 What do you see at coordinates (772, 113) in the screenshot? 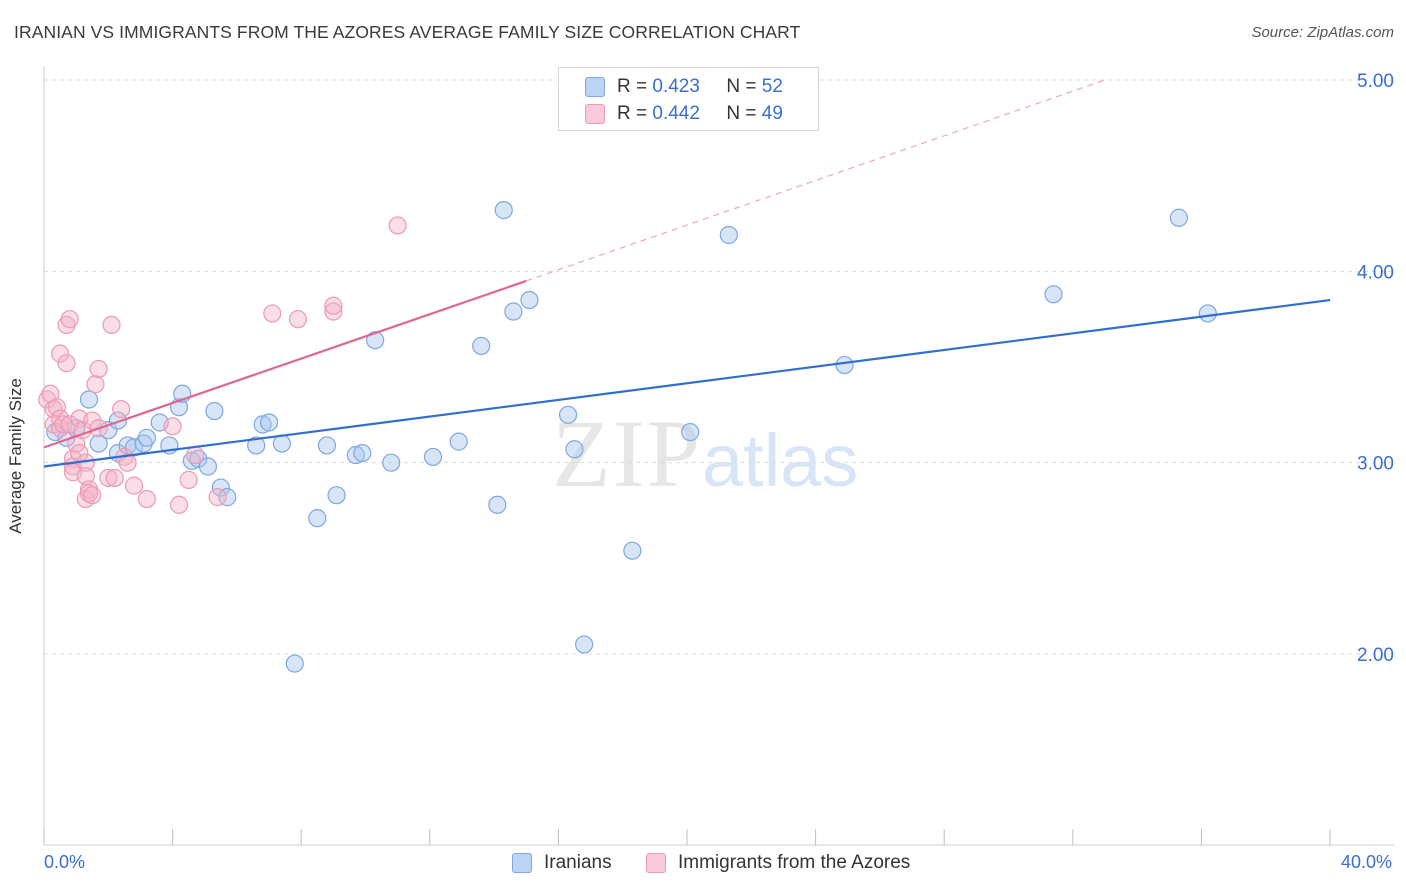
I see `legend-n-value: 49` at bounding box center [772, 113].